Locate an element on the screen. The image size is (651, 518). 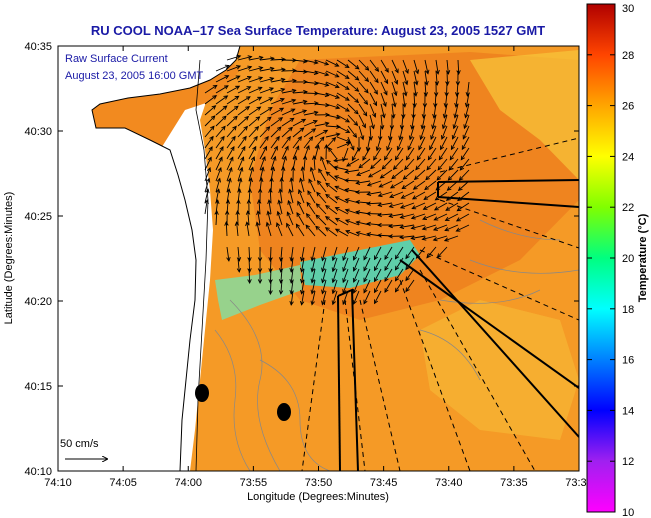
station-marker is located at coordinates (284, 412).